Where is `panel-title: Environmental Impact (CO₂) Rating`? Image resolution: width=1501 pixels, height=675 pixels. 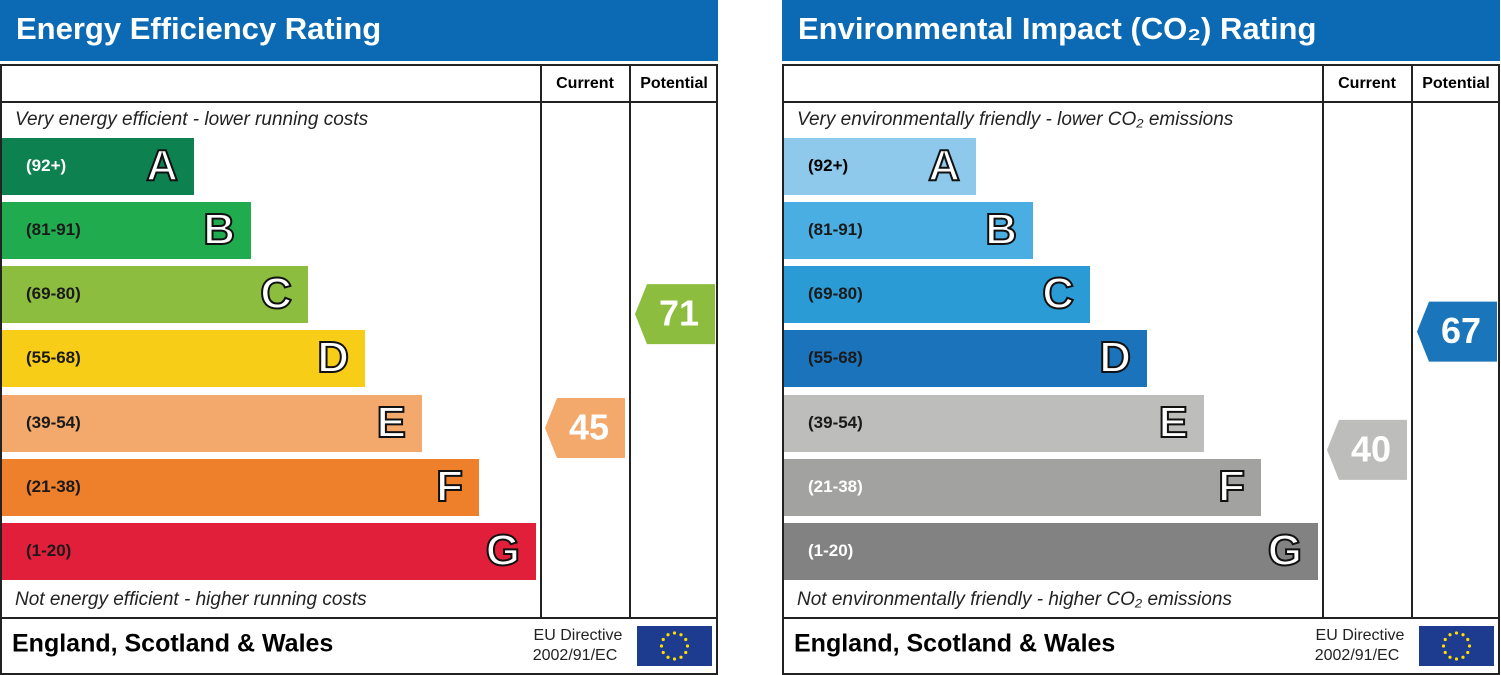
panel-title: Environmental Impact (CO₂) Rating is located at coordinates (1057, 28).